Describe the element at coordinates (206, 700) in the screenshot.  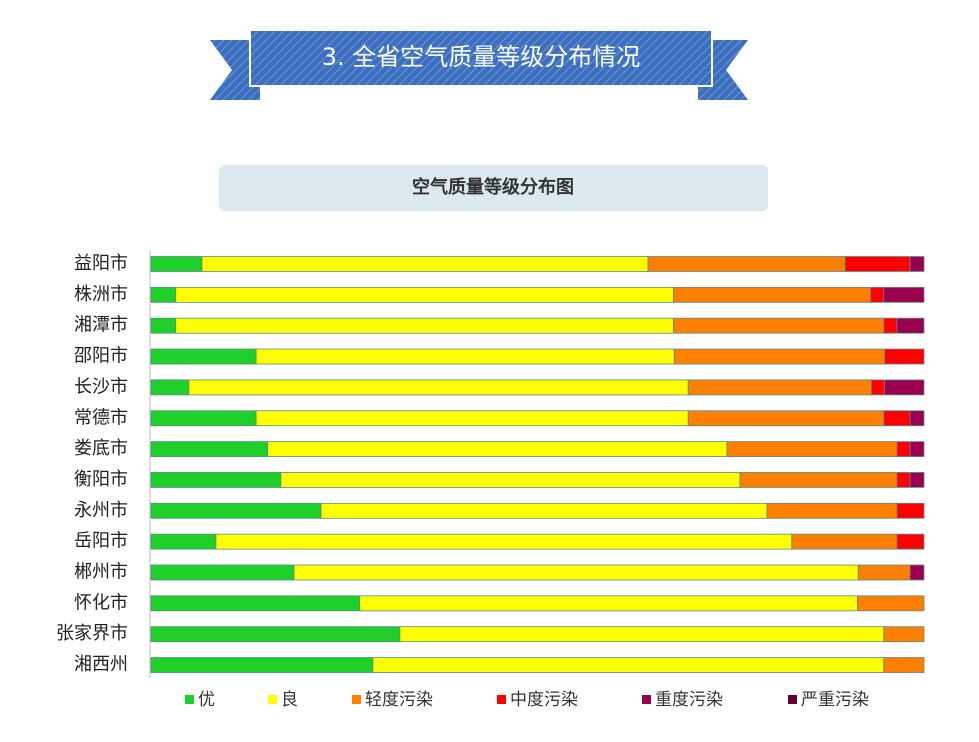
I see `legend-label: 优` at that location.